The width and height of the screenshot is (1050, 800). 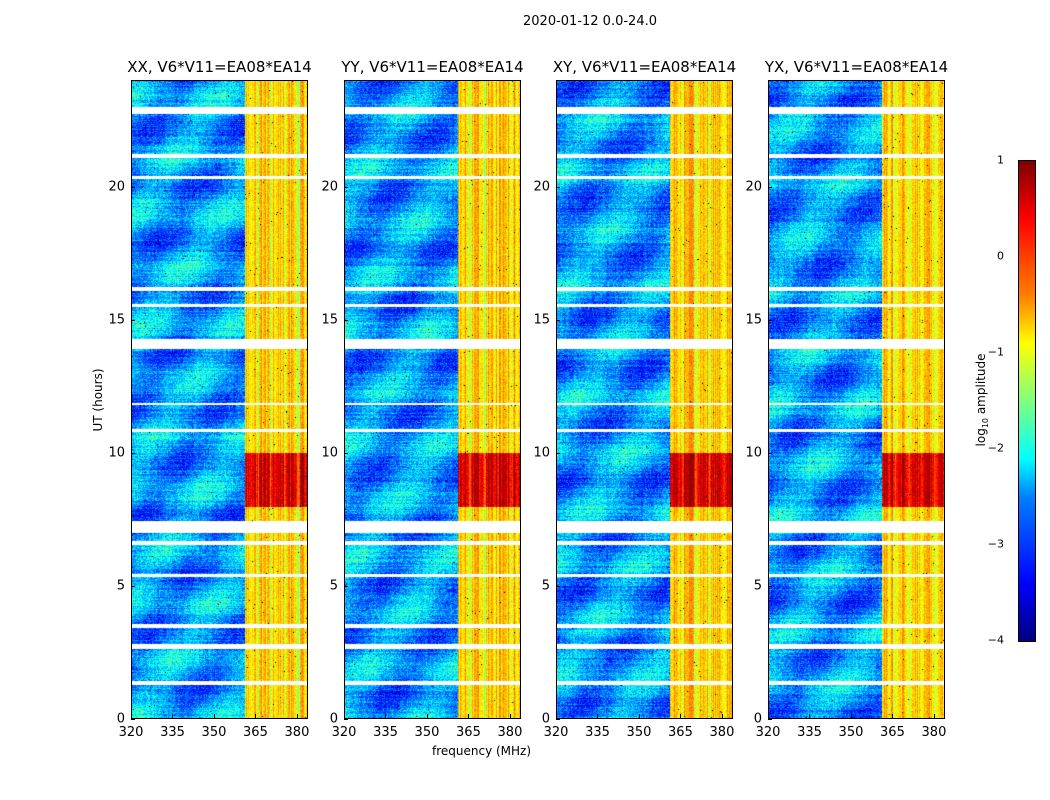 What do you see at coordinates (995, 352) in the screenshot?
I see `colorbar-tick-label: −1` at bounding box center [995, 352].